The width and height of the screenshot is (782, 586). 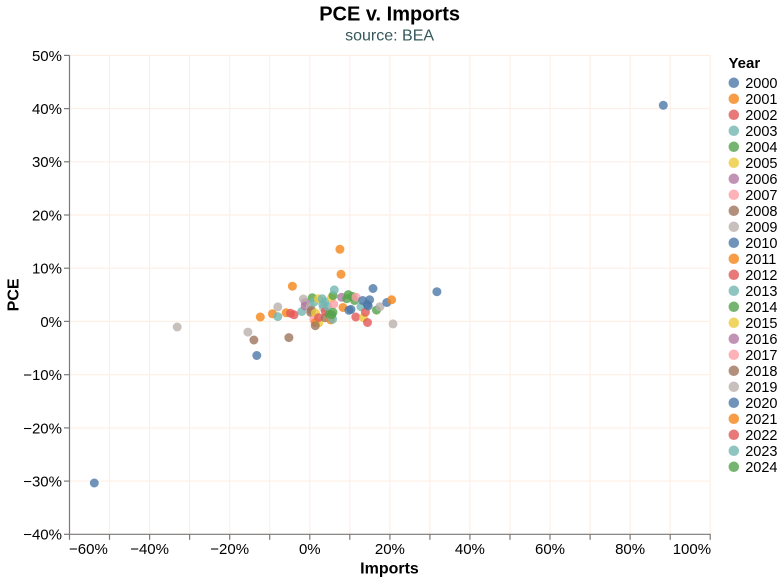 I want to click on svg-text: 2010, so click(x=761, y=244).